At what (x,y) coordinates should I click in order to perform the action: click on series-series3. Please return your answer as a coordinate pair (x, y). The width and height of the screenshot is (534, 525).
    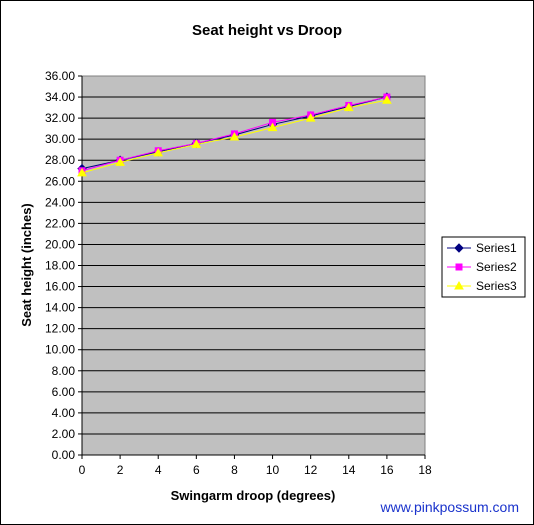
    Looking at the image, I should click on (234, 136).